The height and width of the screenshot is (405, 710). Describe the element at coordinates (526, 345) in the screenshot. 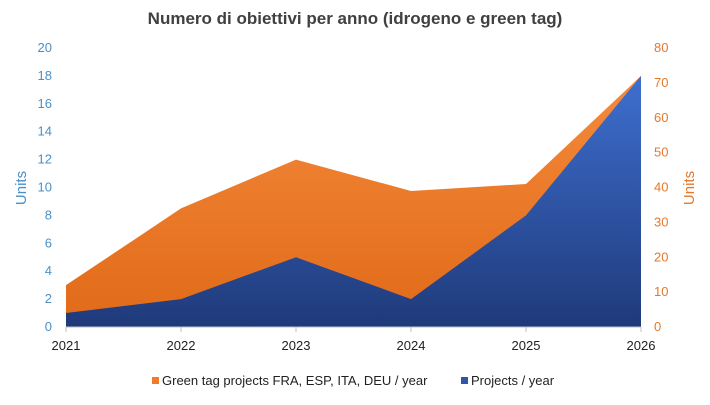

I see `x-tick-label: 2025` at that location.